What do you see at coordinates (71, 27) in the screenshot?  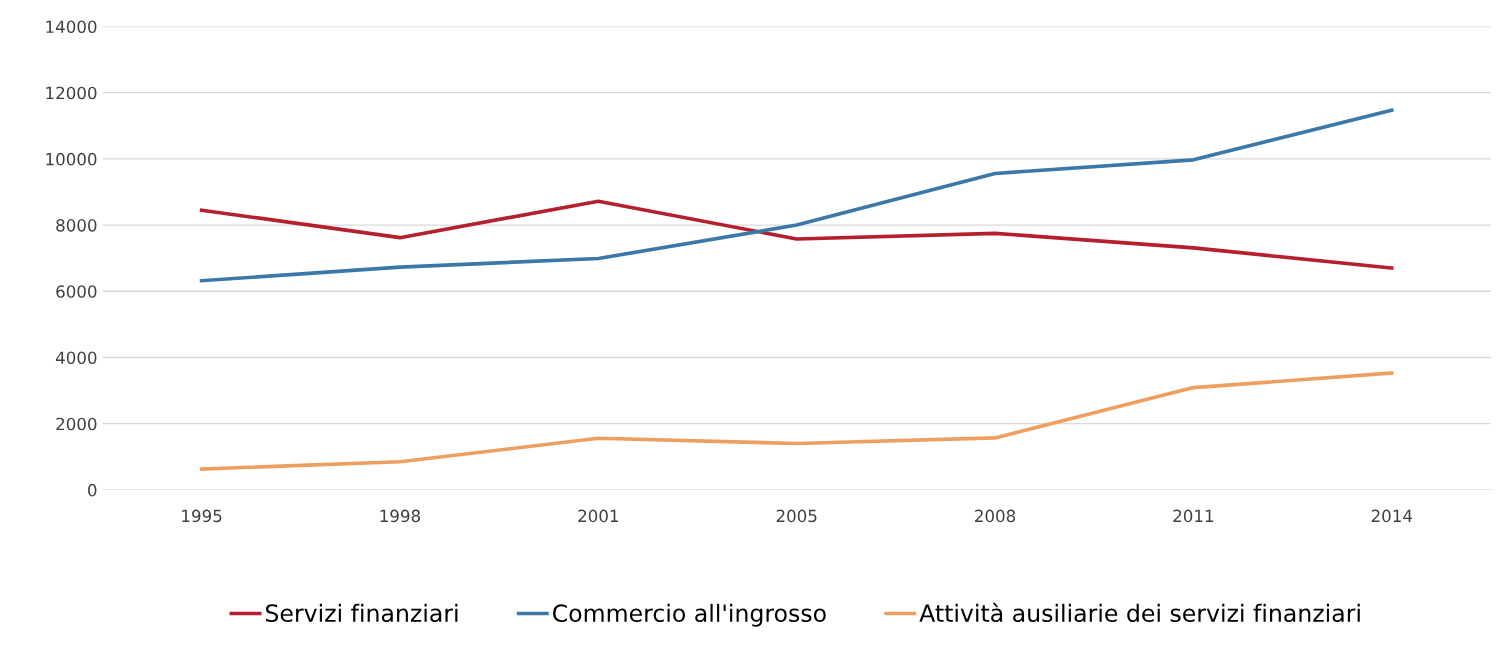 I see `y-tick-label: 14000` at bounding box center [71, 27].